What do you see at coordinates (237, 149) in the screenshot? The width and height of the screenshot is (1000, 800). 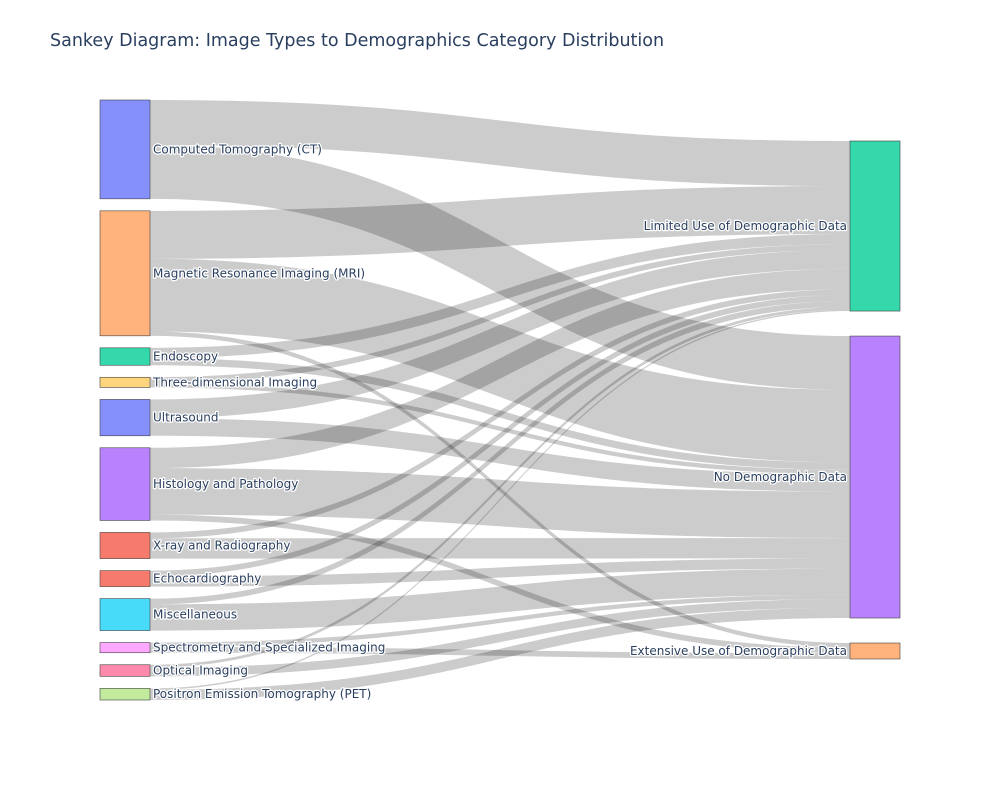 I see `sankey-node-label: Computed Tomography (CT)` at bounding box center [237, 149].